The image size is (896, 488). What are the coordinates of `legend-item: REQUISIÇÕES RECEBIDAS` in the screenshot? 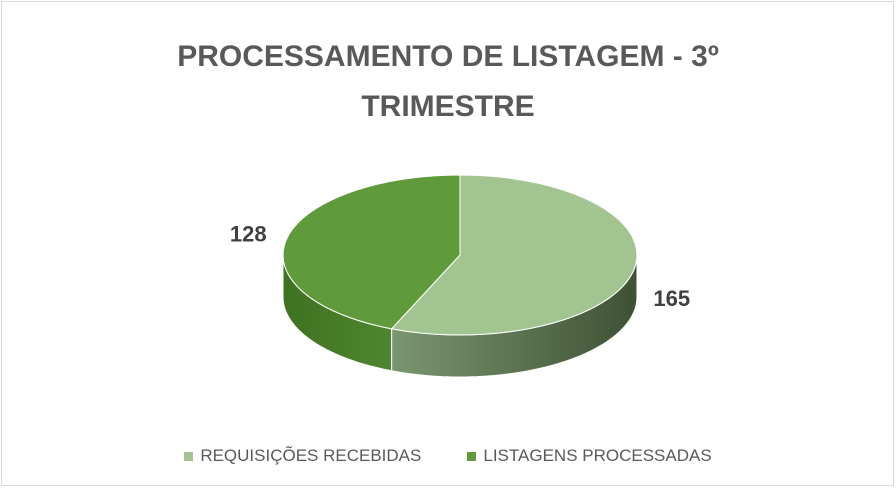 It's located at (302, 456).